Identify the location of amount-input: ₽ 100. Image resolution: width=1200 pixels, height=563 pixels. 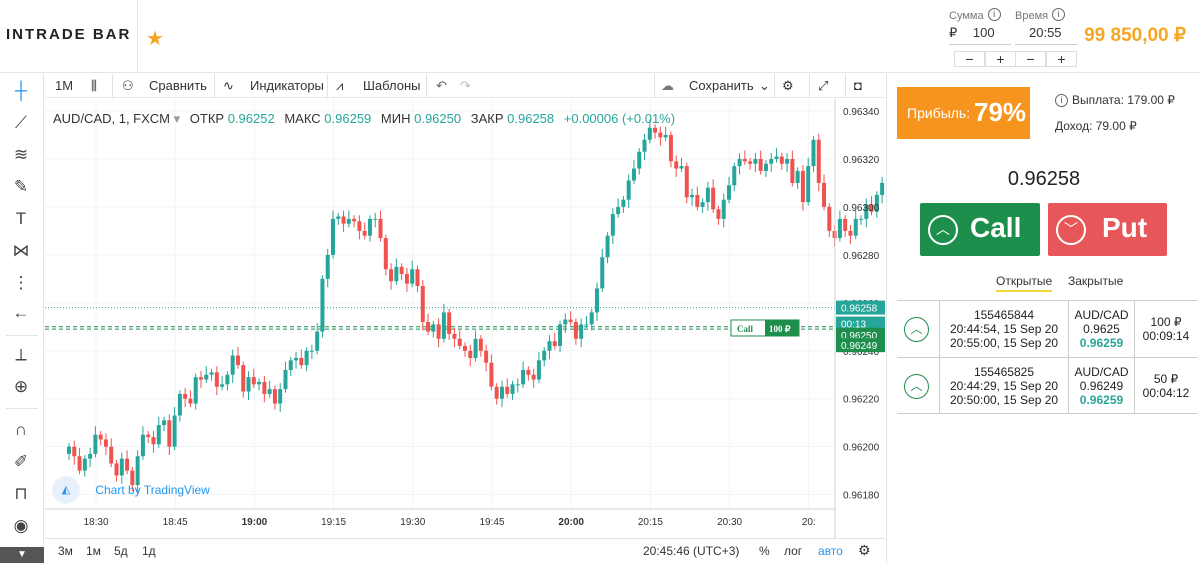
(980, 35).